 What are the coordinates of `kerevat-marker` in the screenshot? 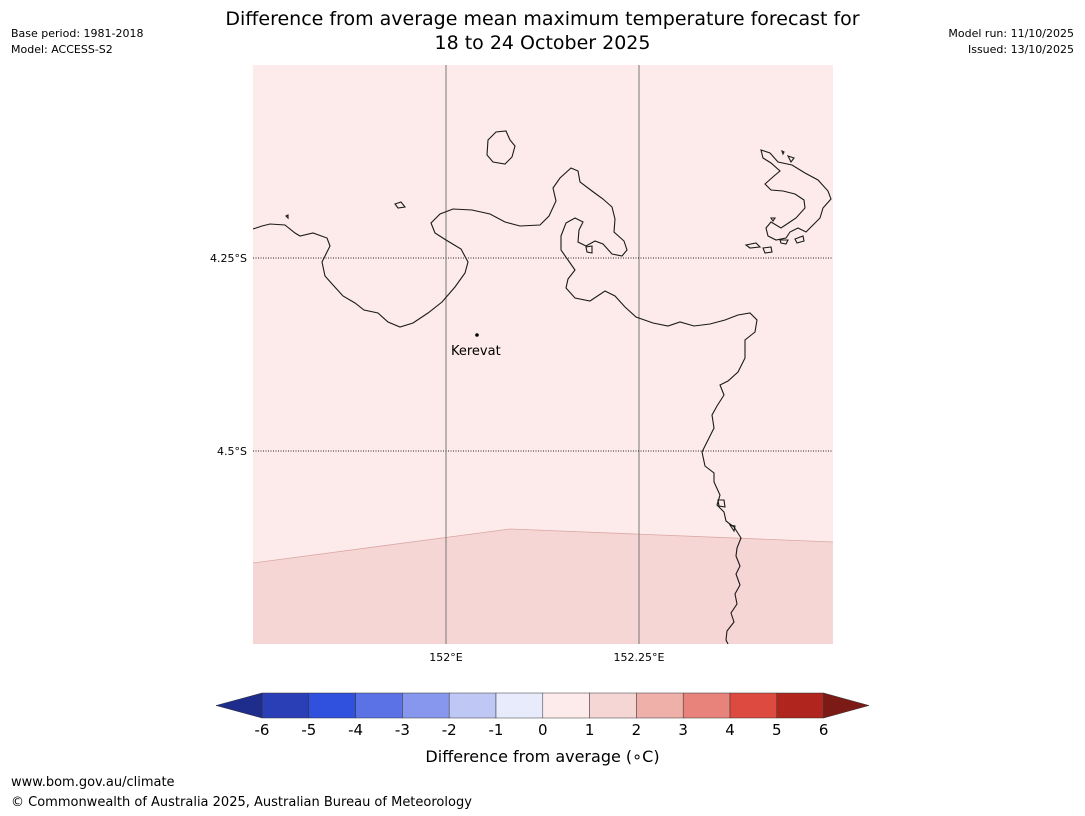 It's located at (477, 335).